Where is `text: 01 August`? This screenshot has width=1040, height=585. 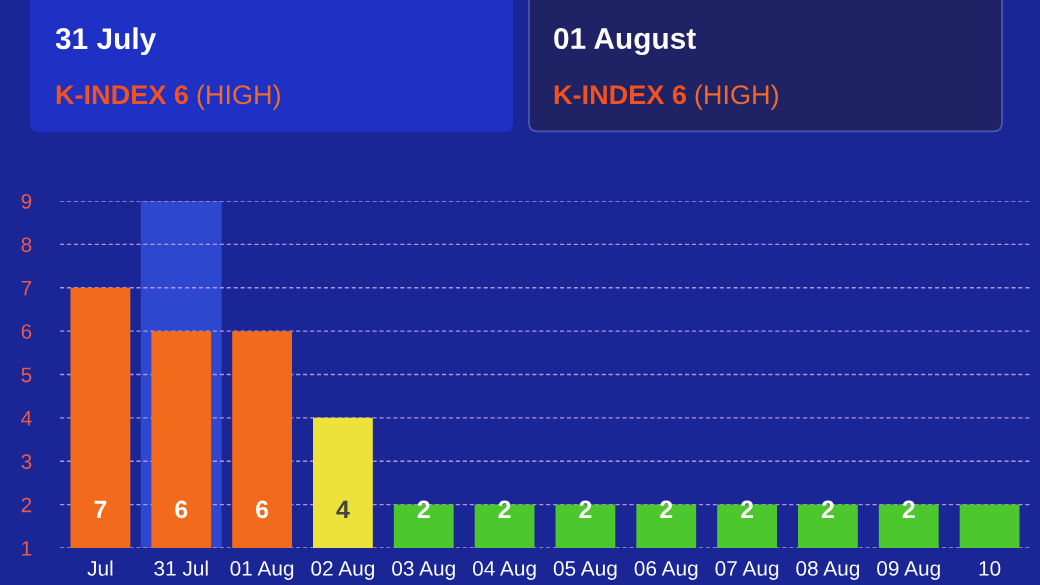 text: 01 August is located at coordinates (625, 41).